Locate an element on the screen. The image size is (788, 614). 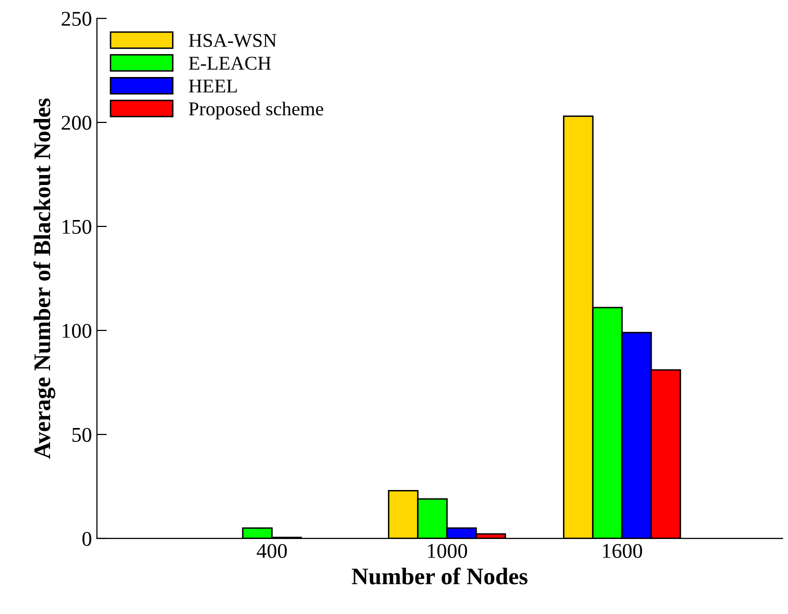
y-axis-title: Average Number of Blackout Nodes is located at coordinates (44, 278).